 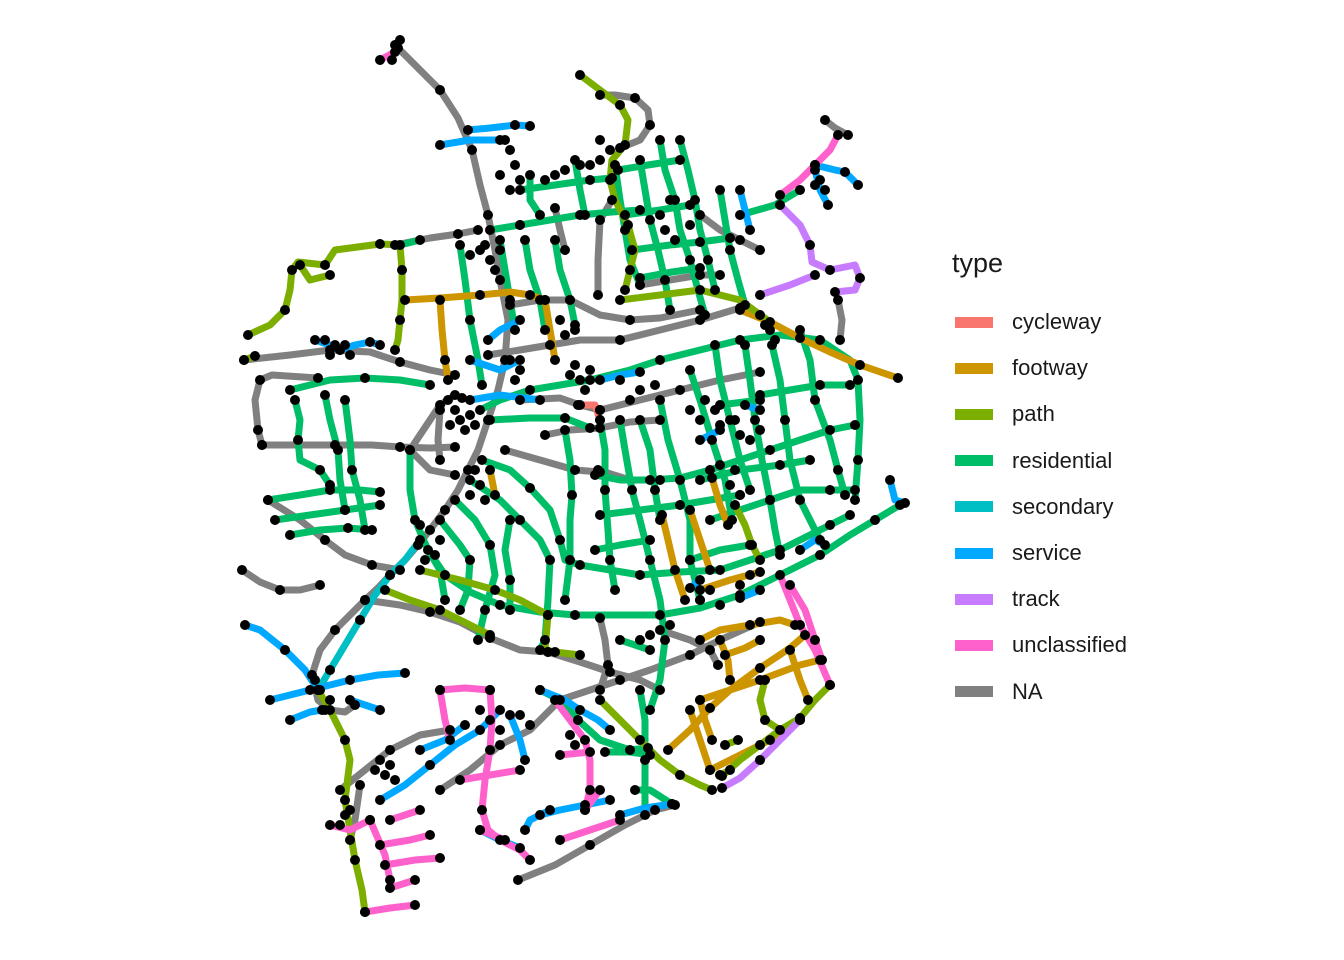 I want to click on legend-key-footway, so click(x=974, y=368).